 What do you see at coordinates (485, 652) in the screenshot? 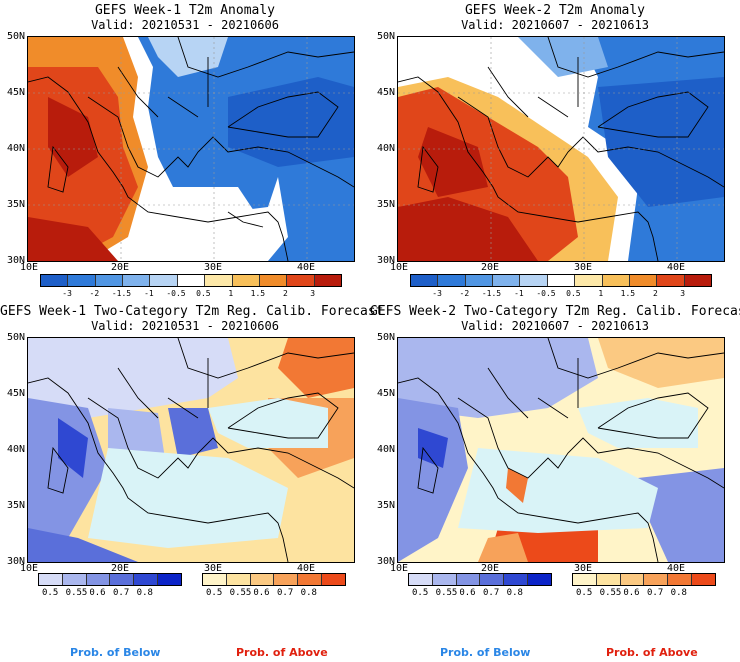
I see `prob-below-label: Prob. of Below` at bounding box center [485, 652].